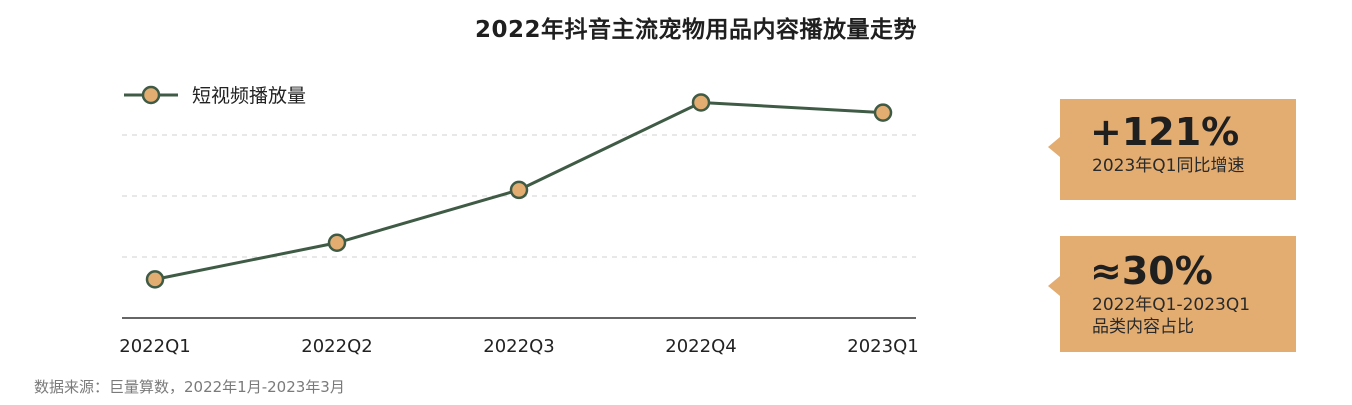  I want to click on callout-value: +121%, so click(1165, 132).